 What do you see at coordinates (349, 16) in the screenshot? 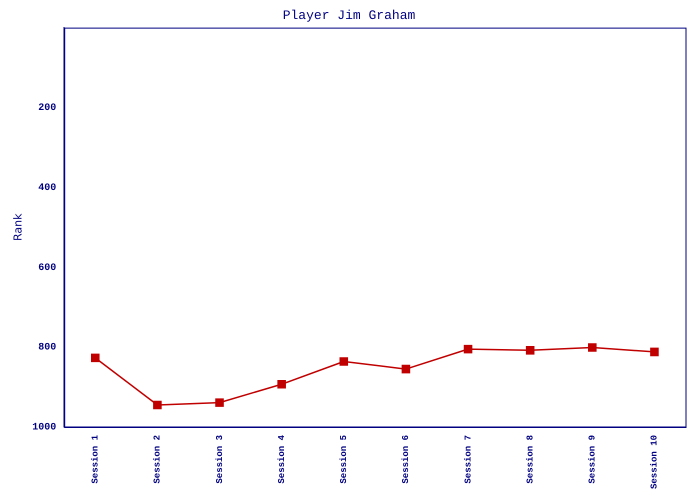
I see `chart-title: Player Jim Graham` at bounding box center [349, 16].